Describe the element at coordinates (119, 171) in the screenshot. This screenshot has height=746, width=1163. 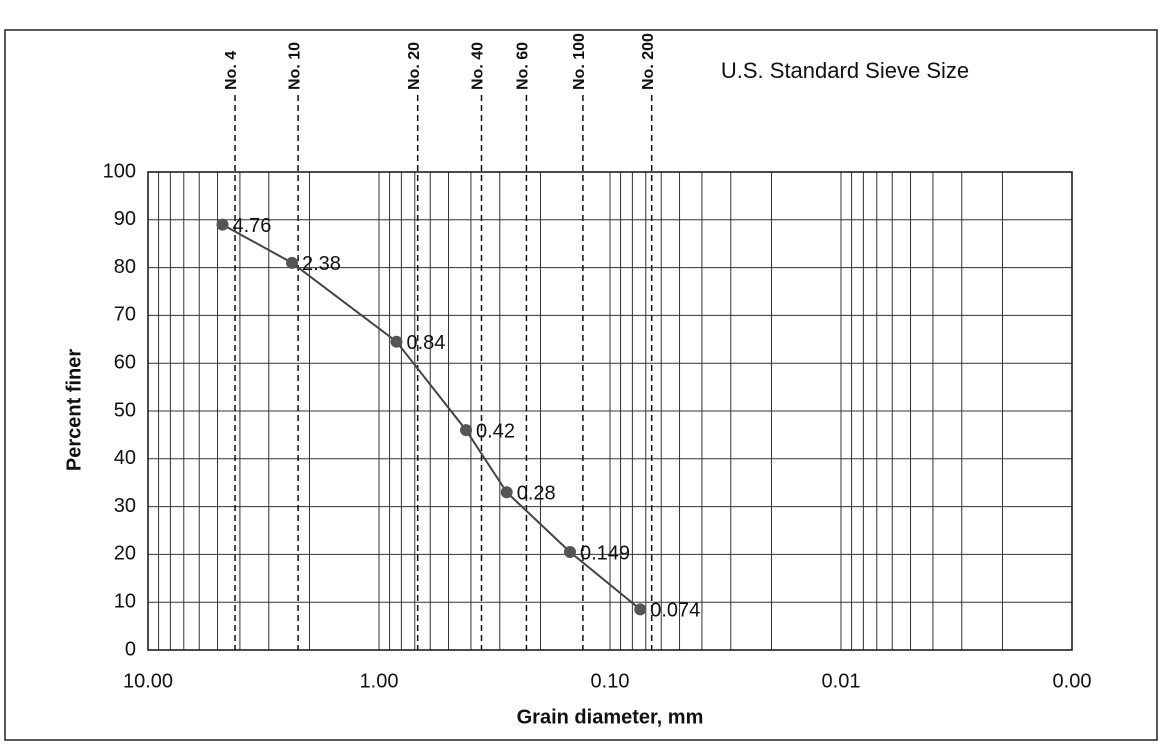
I see `y-tick-label: 100` at that location.